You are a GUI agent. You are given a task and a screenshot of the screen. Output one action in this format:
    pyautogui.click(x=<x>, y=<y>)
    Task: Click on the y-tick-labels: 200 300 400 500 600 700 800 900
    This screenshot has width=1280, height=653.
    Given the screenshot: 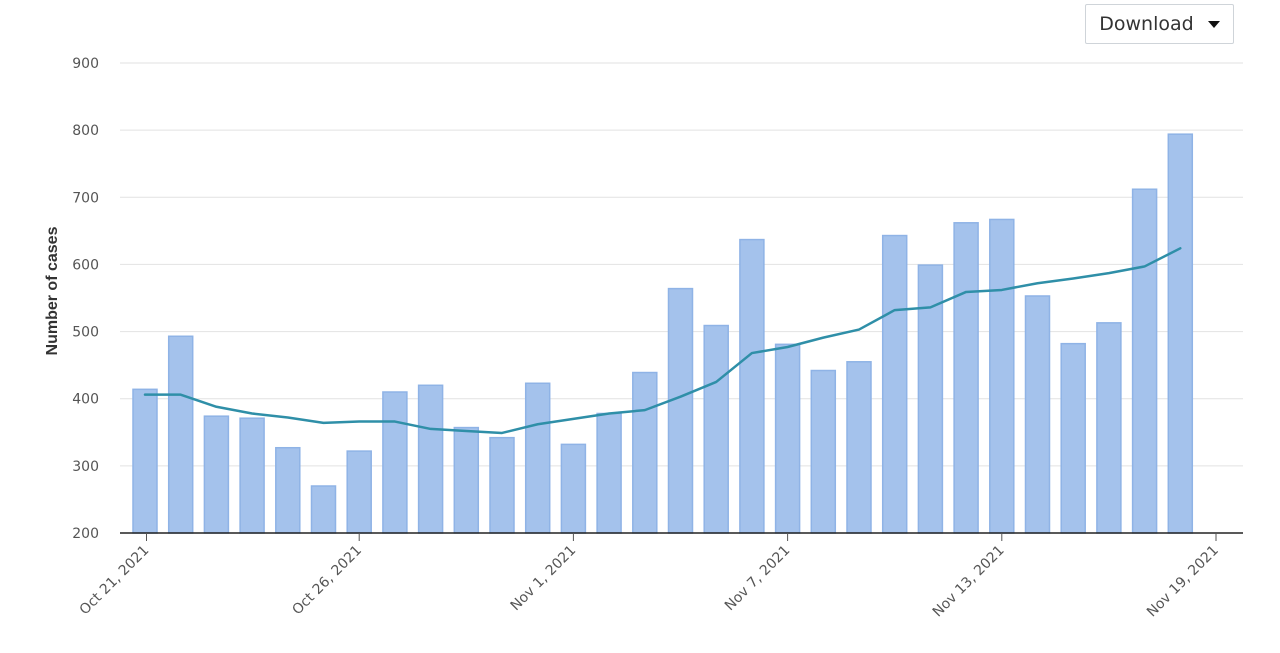 What is the action you would take?
    pyautogui.click(x=85, y=299)
    